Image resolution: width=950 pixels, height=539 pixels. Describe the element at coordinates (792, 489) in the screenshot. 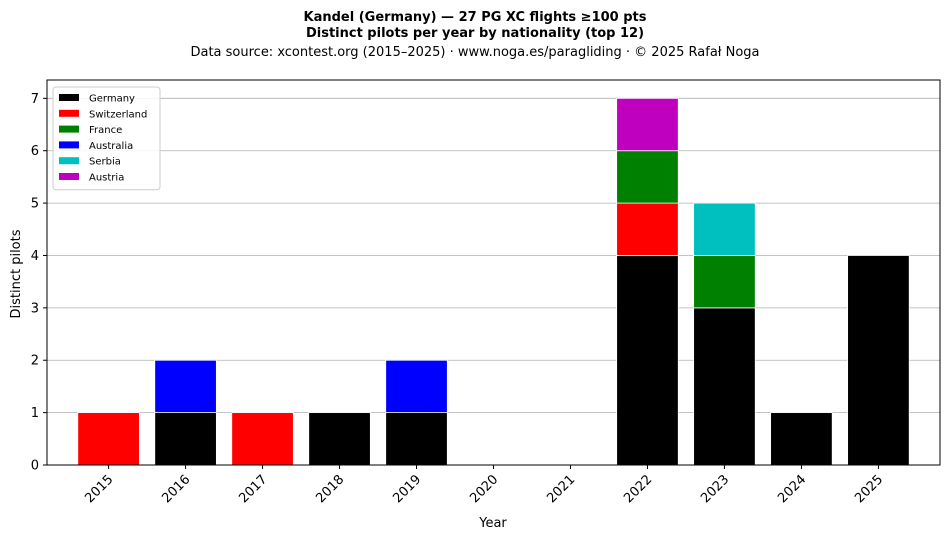

I see `x-tick-label: 2024` at that location.